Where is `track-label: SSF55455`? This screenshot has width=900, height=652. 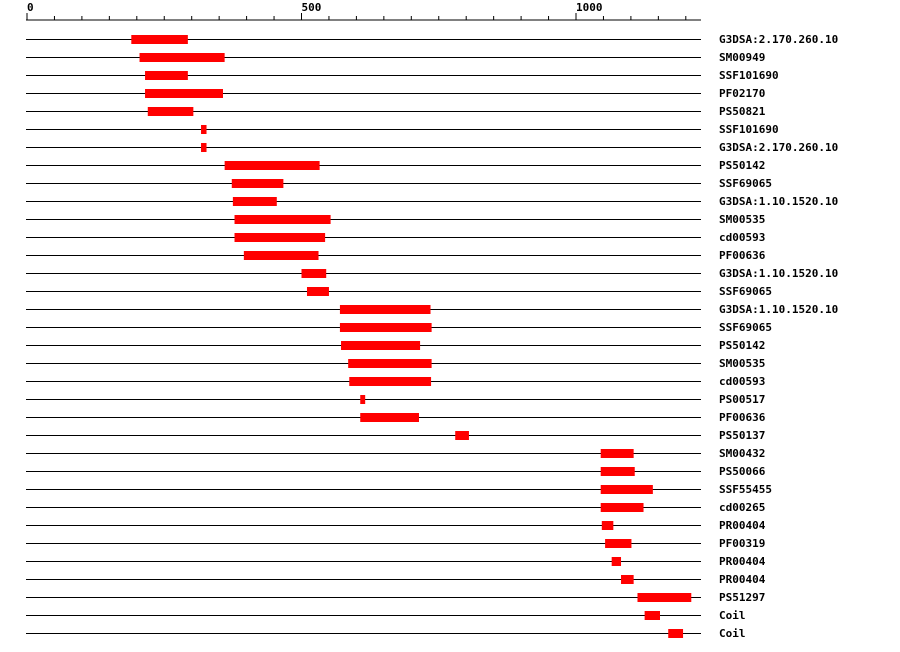 track-label: SSF55455 is located at coordinates (745, 489).